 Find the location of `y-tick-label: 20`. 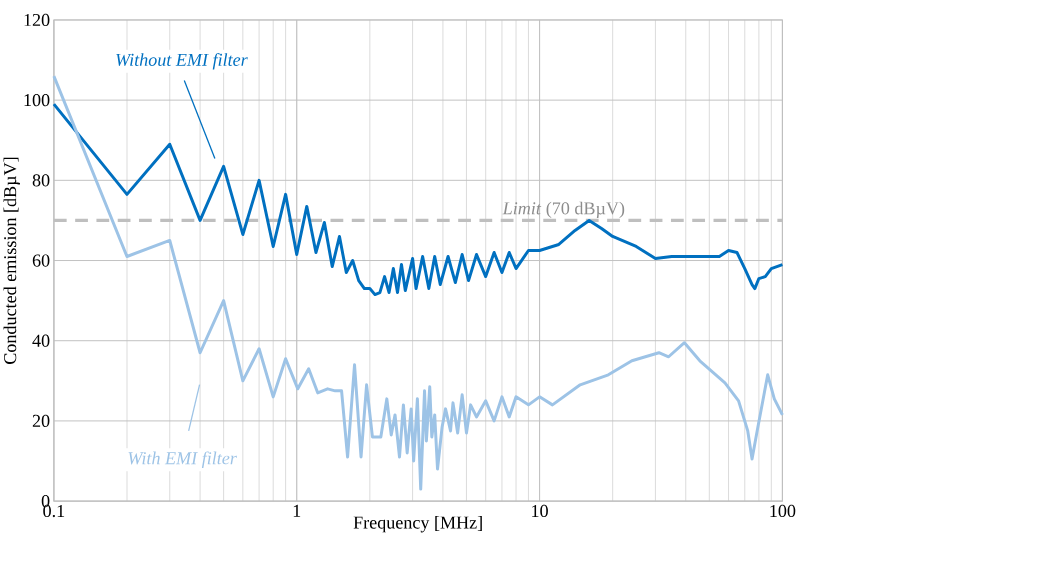

y-tick-label: 20 is located at coordinates (41, 421).